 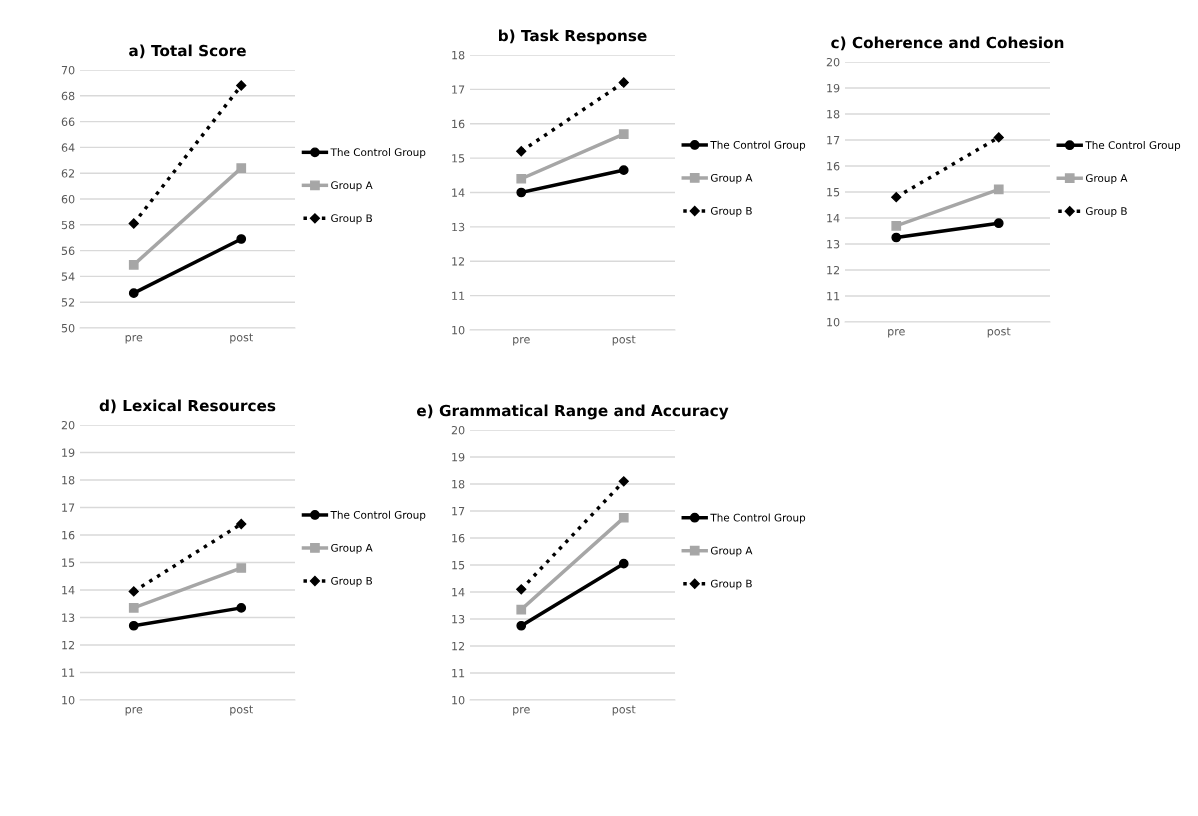 I want to click on chart-title: b) Task Response, so click(x=573, y=37).